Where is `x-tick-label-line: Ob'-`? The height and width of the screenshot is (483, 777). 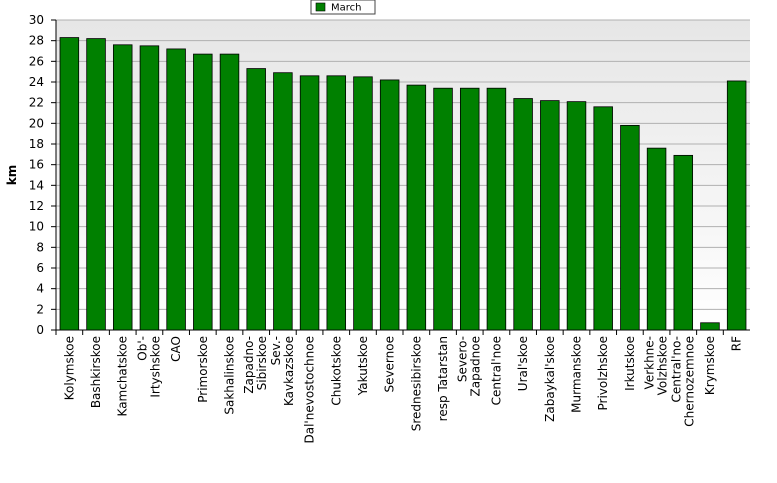
x-tick-label-line: Ob'- is located at coordinates (142, 348).